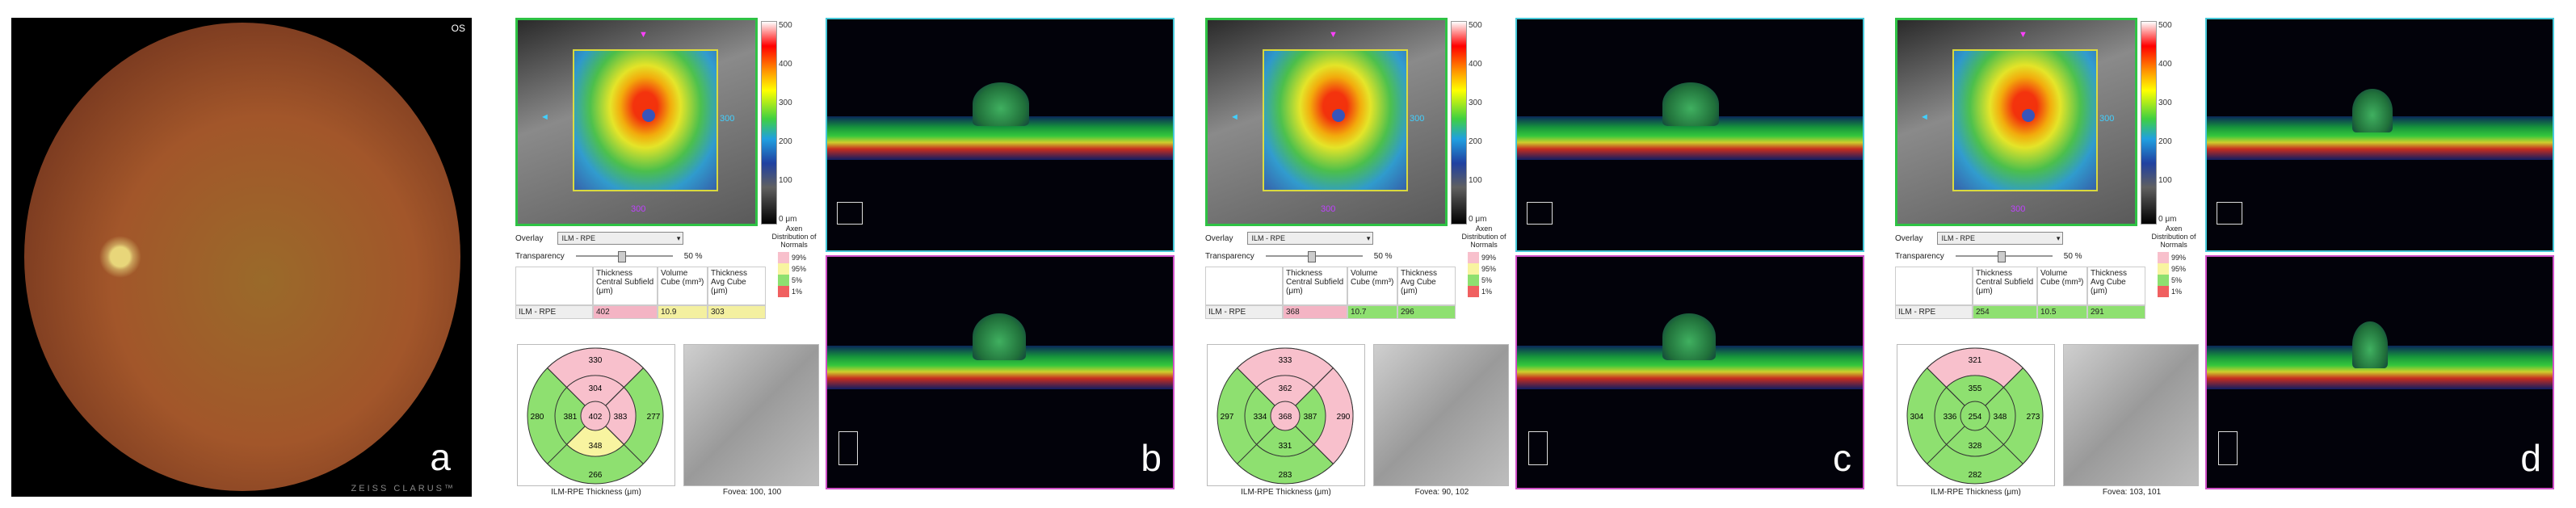 Image resolution: width=2576 pixels, height=508 pixels. What do you see at coordinates (1975, 475) in the screenshot?
I see `etdrs-outer-bottom: 282` at bounding box center [1975, 475].